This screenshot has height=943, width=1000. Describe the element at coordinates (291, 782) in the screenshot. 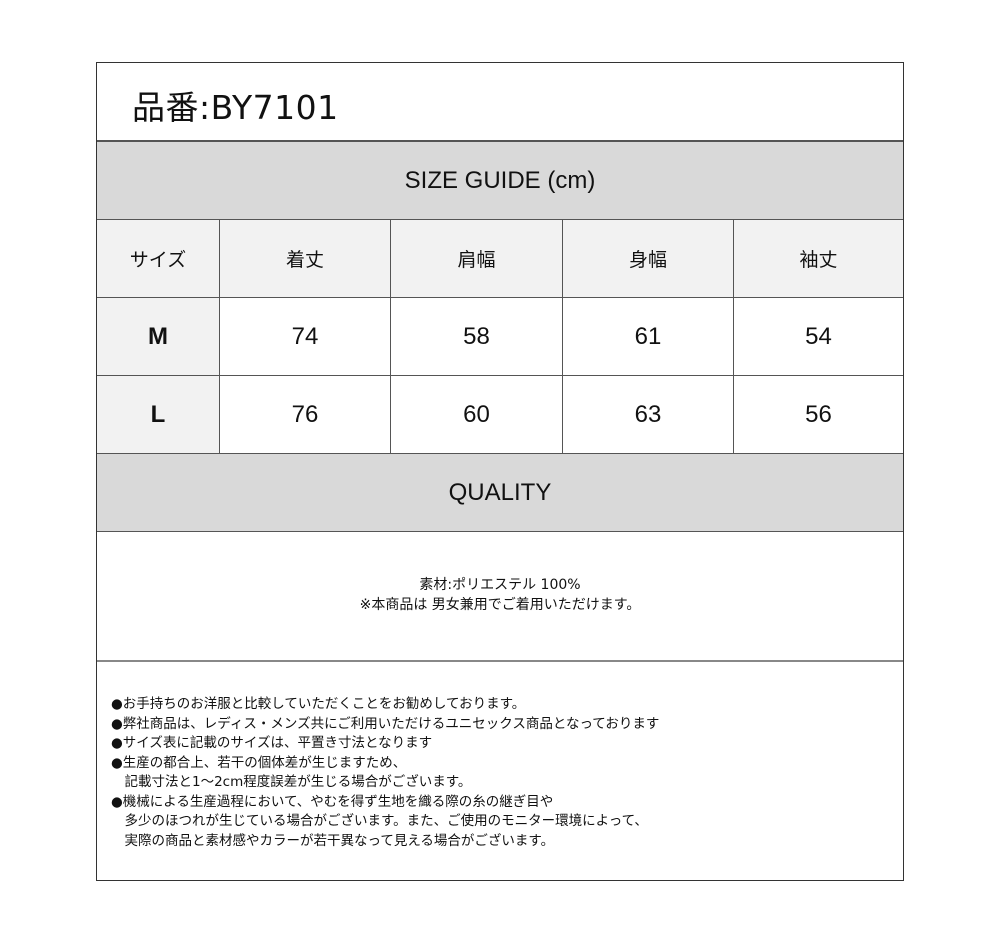

I see `note-item: 記載寸法と1～2cm程度誤差が生じる場合がございます。` at that location.